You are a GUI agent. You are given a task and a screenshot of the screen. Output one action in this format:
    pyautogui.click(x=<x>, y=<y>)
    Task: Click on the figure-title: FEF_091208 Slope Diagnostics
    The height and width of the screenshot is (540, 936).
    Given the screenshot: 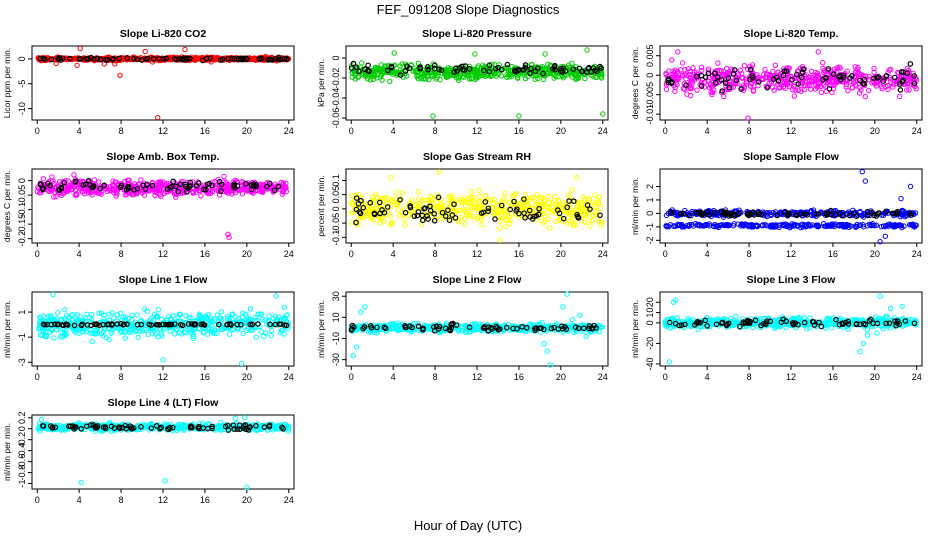 What is the action you would take?
    pyautogui.click(x=468, y=9)
    